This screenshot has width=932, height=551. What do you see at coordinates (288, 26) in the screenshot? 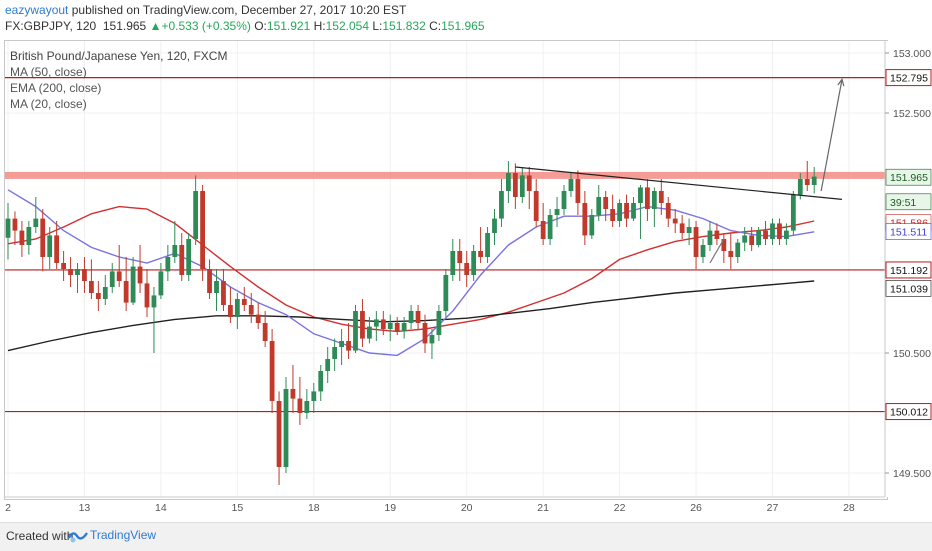
I see `open-value: 151.921` at bounding box center [288, 26].